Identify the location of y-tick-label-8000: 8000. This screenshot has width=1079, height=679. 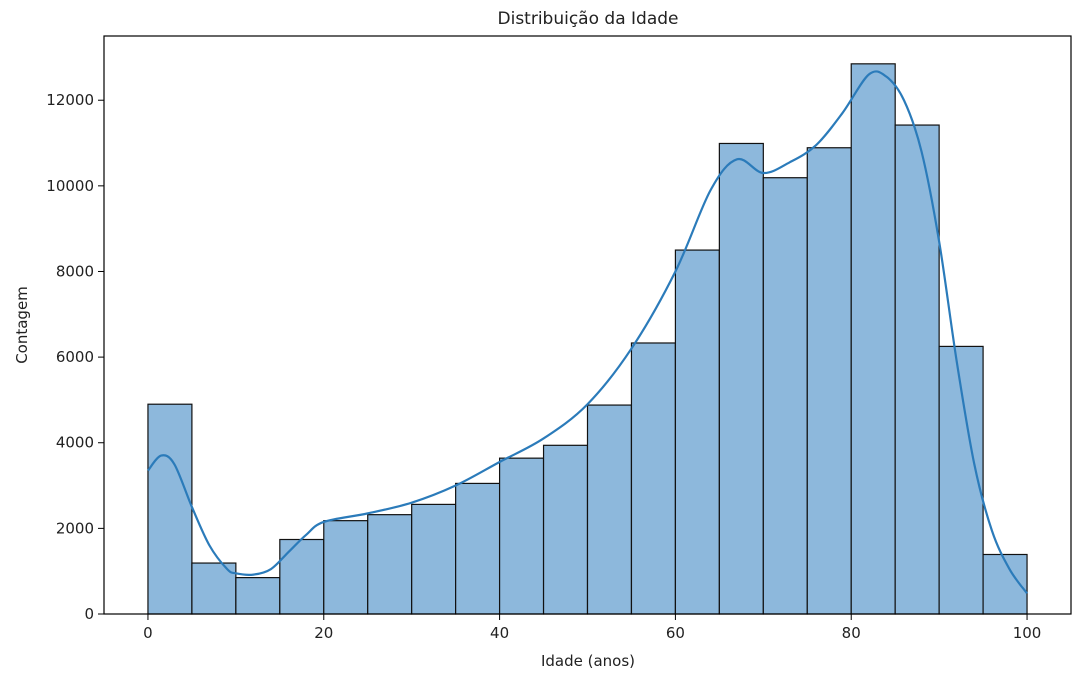
(75, 271).